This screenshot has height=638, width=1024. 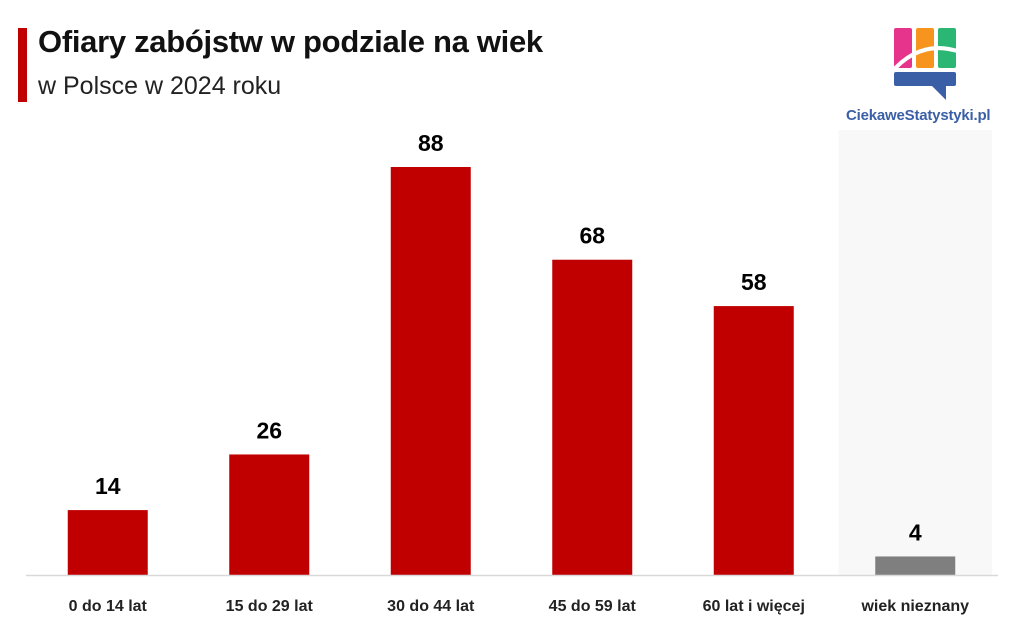 I want to click on title-accent-bar, so click(x=22, y=65).